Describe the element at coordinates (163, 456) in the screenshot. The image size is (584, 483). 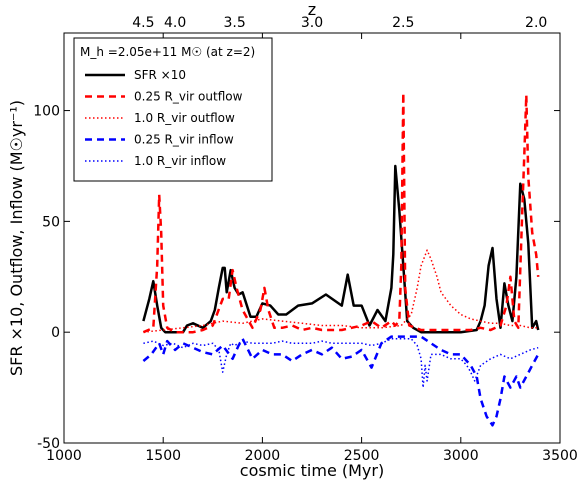
I see `x-tick-label: 1500` at that location.